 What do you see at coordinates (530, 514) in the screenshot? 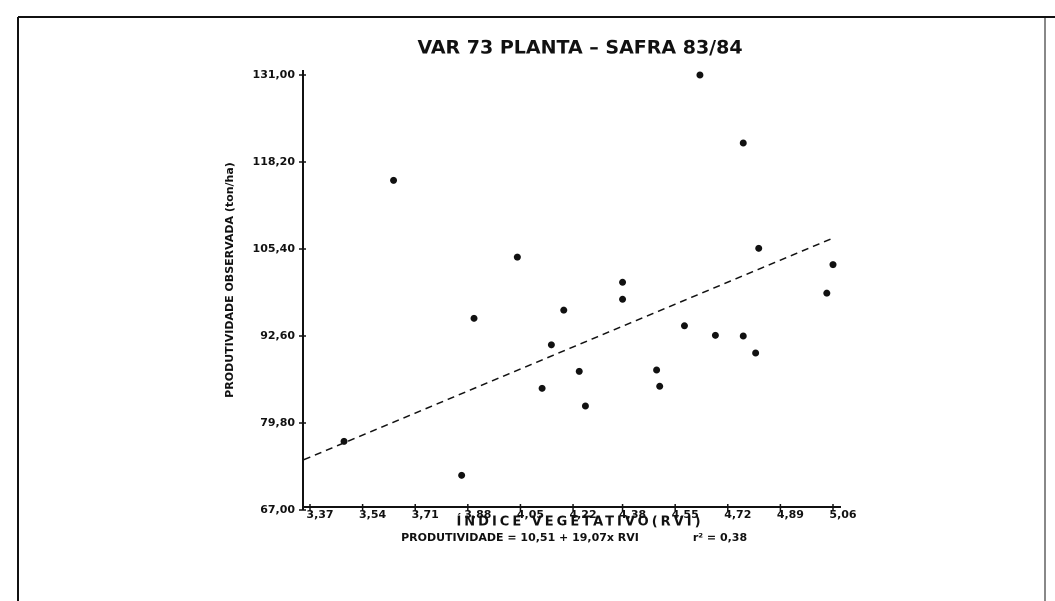
I see `x-tick-label: 4,05` at bounding box center [530, 514].